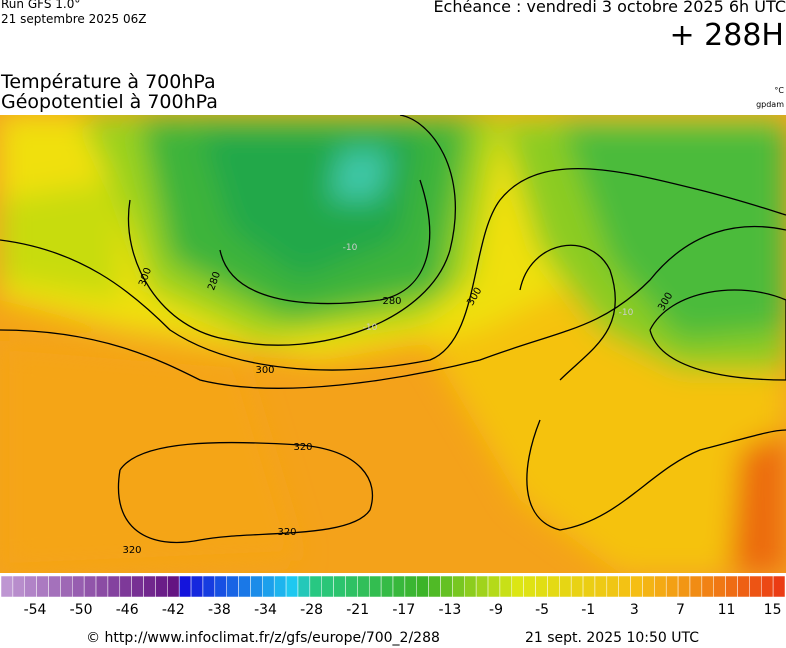 This screenshot has height=648, width=786. Describe the element at coordinates (74, 19) in the screenshot. I see `run-date: 21 septembre 2025 06Z` at that location.